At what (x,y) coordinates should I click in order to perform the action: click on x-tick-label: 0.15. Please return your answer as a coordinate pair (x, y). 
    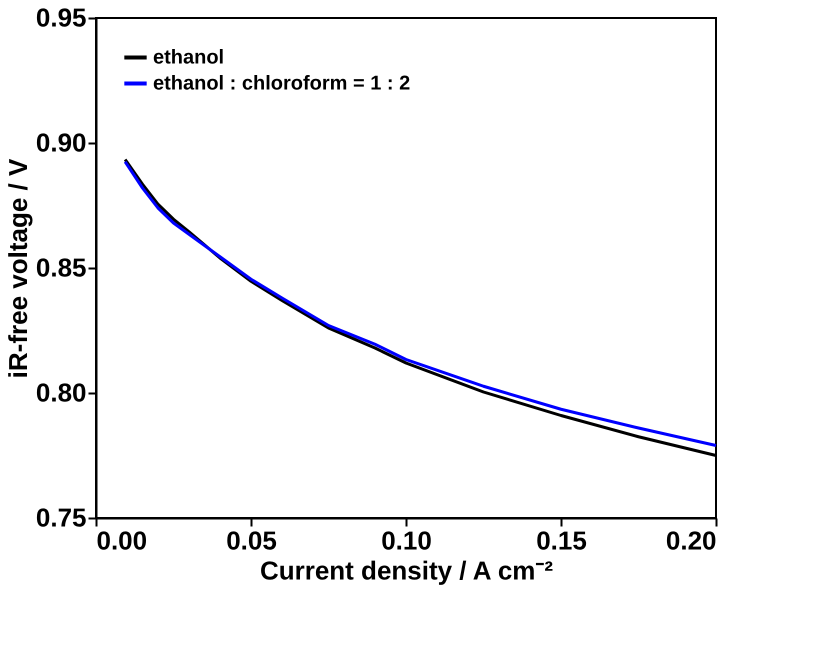
    Looking at the image, I should click on (561, 541).